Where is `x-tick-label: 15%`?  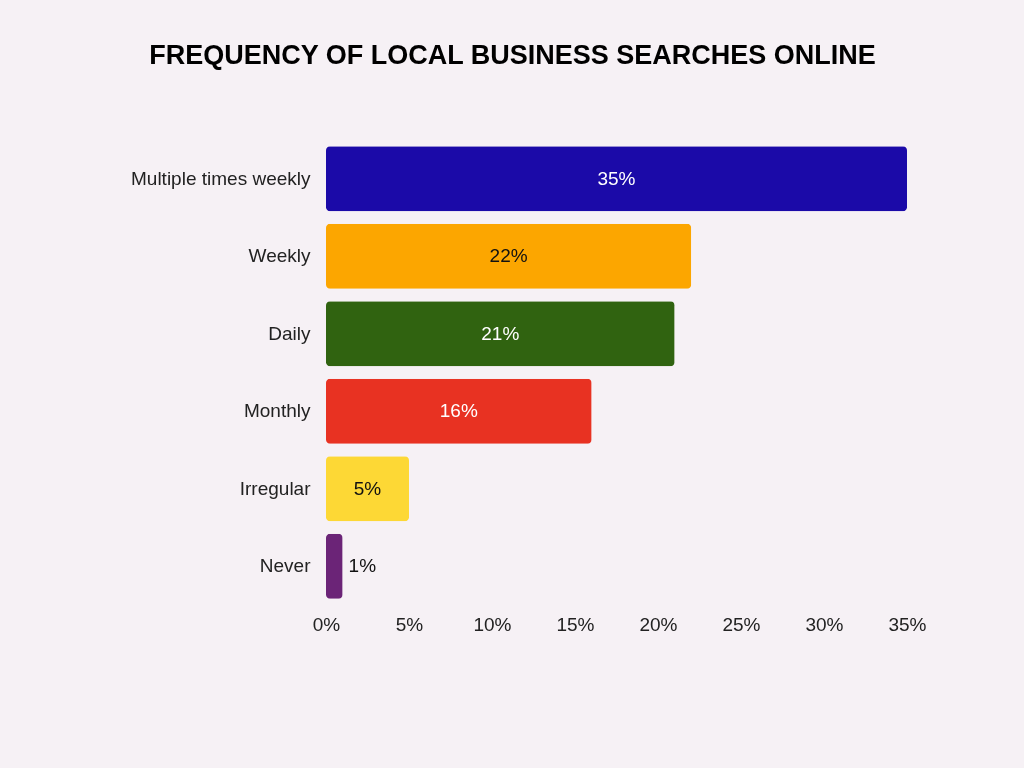
x-tick-label: 15% is located at coordinates (575, 624).